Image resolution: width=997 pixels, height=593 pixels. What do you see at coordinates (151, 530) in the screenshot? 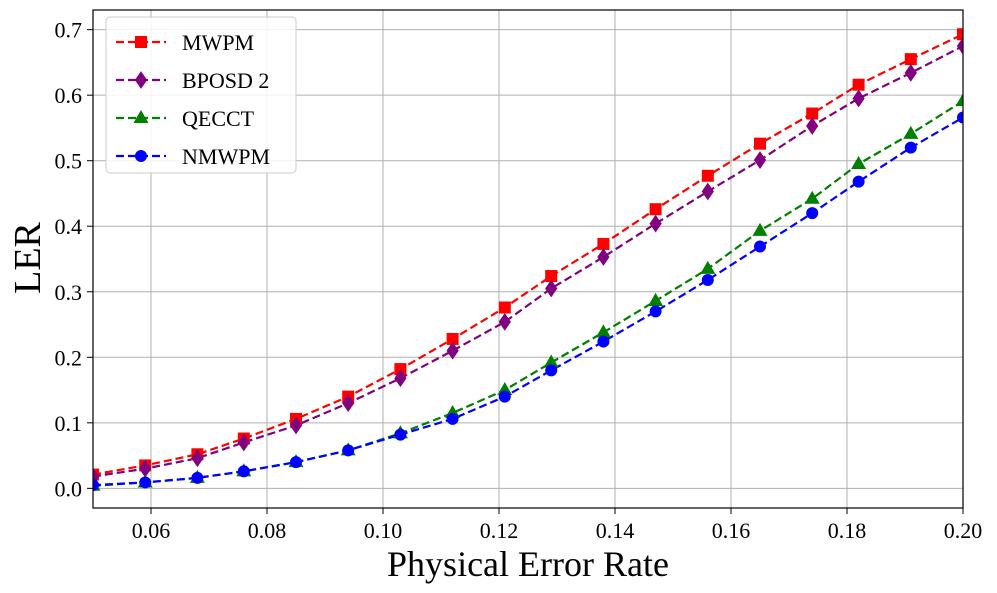
I see `x-tick-label: 0.06` at bounding box center [151, 530].